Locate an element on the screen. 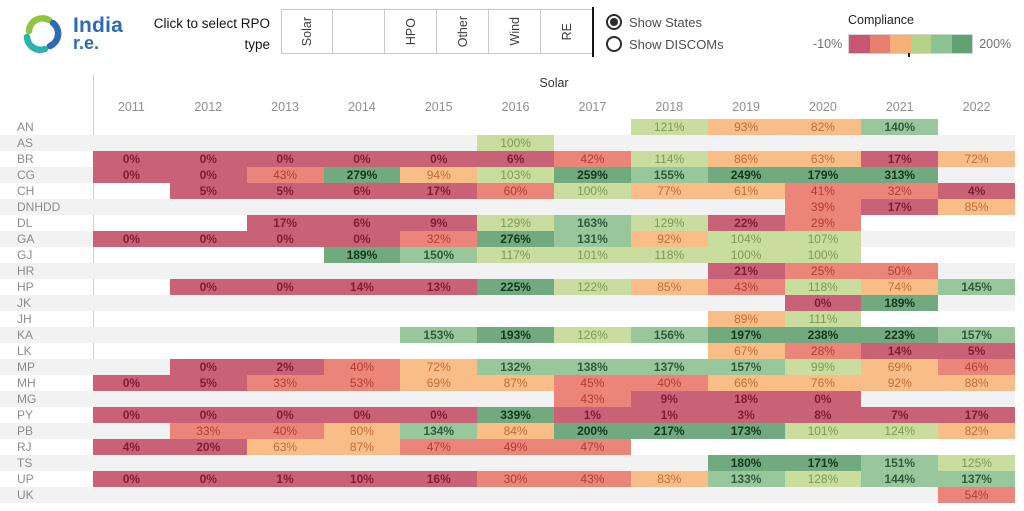 Image resolution: width=1024 pixels, height=511 pixels. heatmap-cell: 85% is located at coordinates (976, 207).